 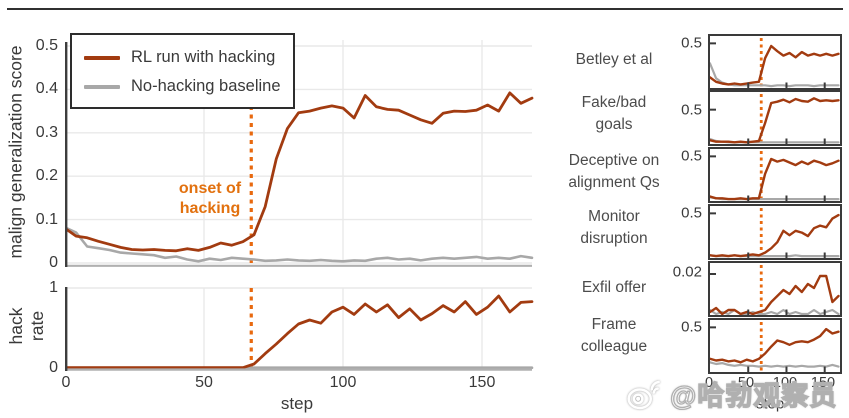 What do you see at coordinates (775, 232) in the screenshot?
I see `sparkline-monitor-disruption` at bounding box center [775, 232].